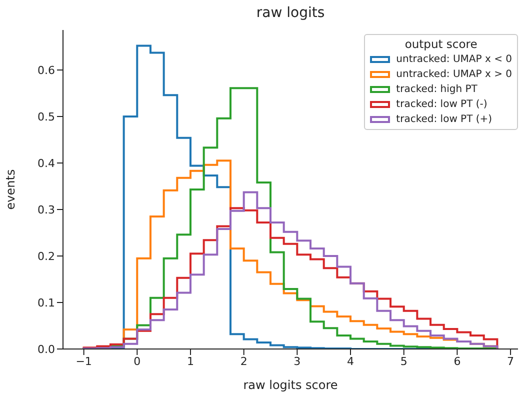 The height and width of the screenshot is (419, 522). I want to click on x-tick-label: 0, so click(137, 361).